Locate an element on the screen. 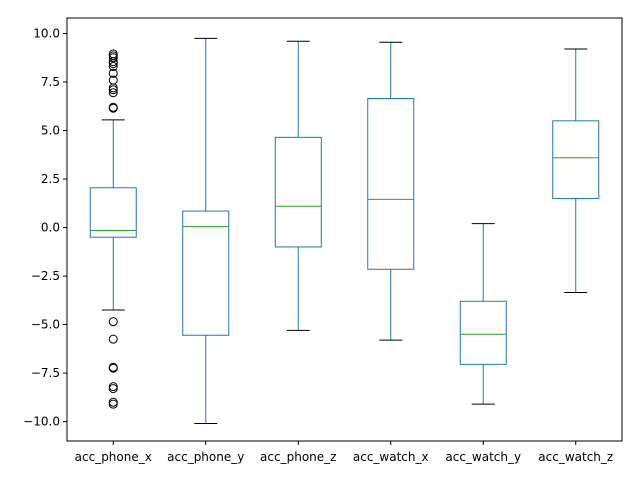 Image resolution: width=640 pixels, height=480 pixels. box-group-acc_phone_z is located at coordinates (298, 185).